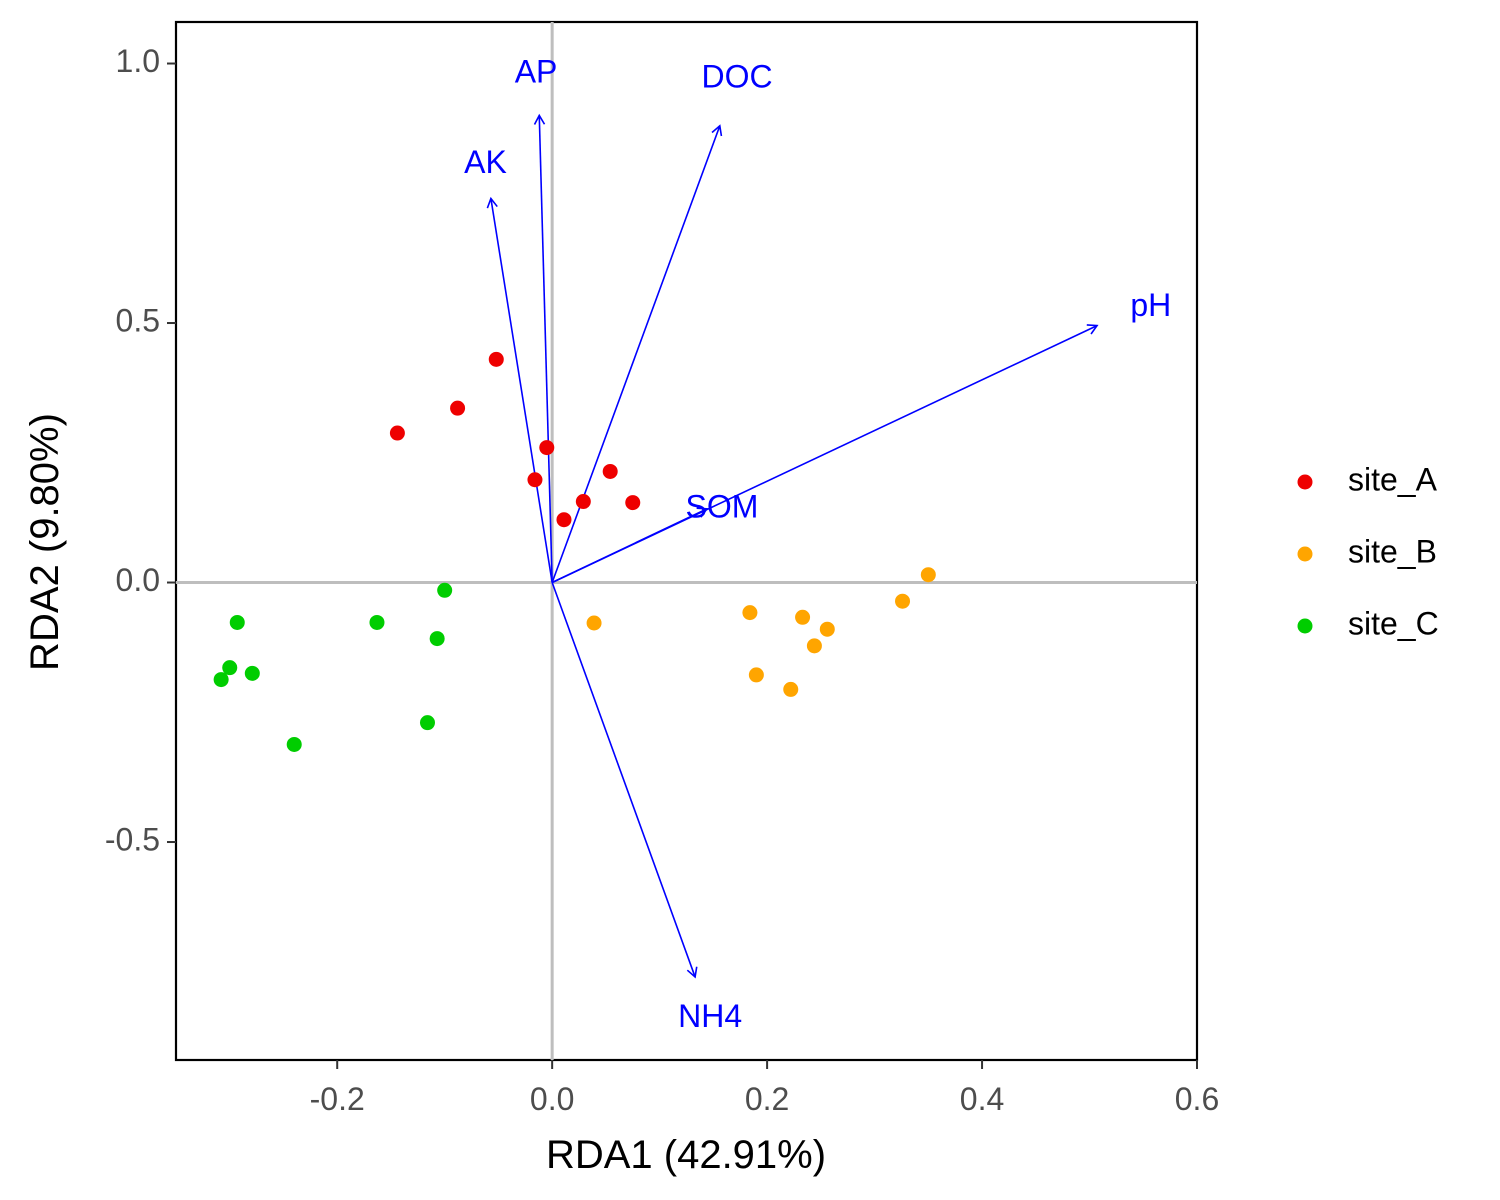  I want to click on legend-label-site_C: site_C, so click(1393, 623).